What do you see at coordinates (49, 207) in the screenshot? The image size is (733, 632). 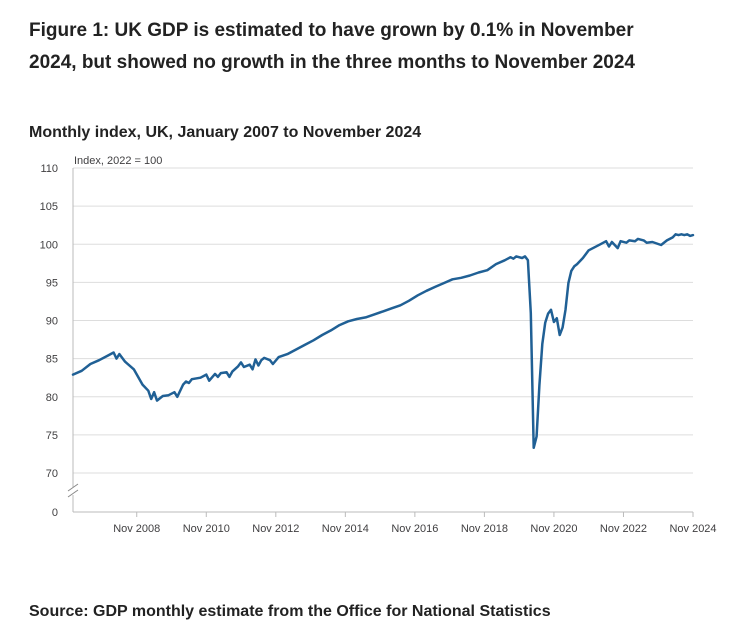 I see `y-tick-label: 105` at bounding box center [49, 207].